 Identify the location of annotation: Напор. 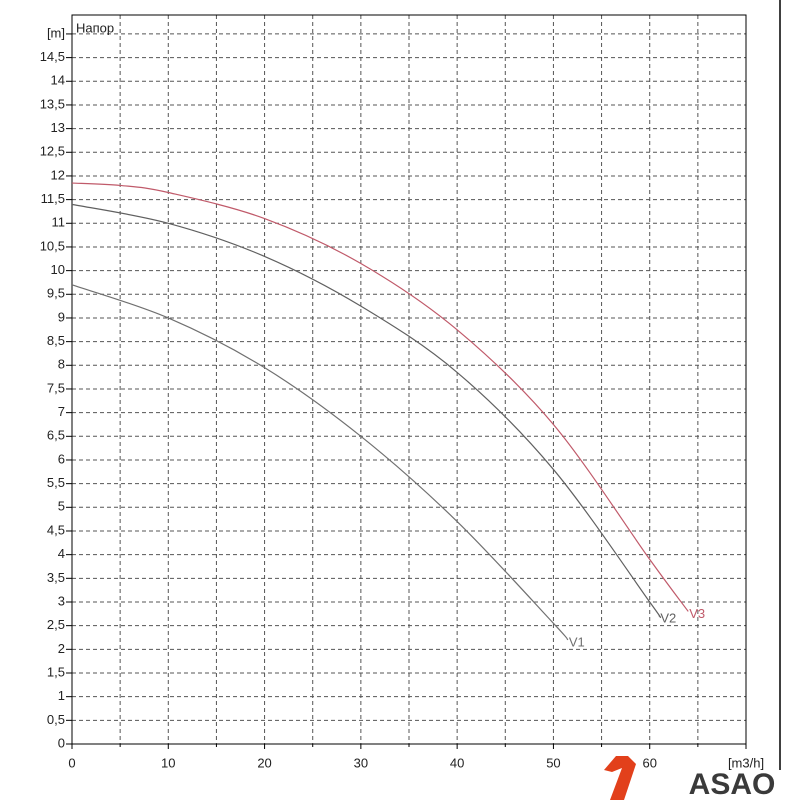
(95, 27).